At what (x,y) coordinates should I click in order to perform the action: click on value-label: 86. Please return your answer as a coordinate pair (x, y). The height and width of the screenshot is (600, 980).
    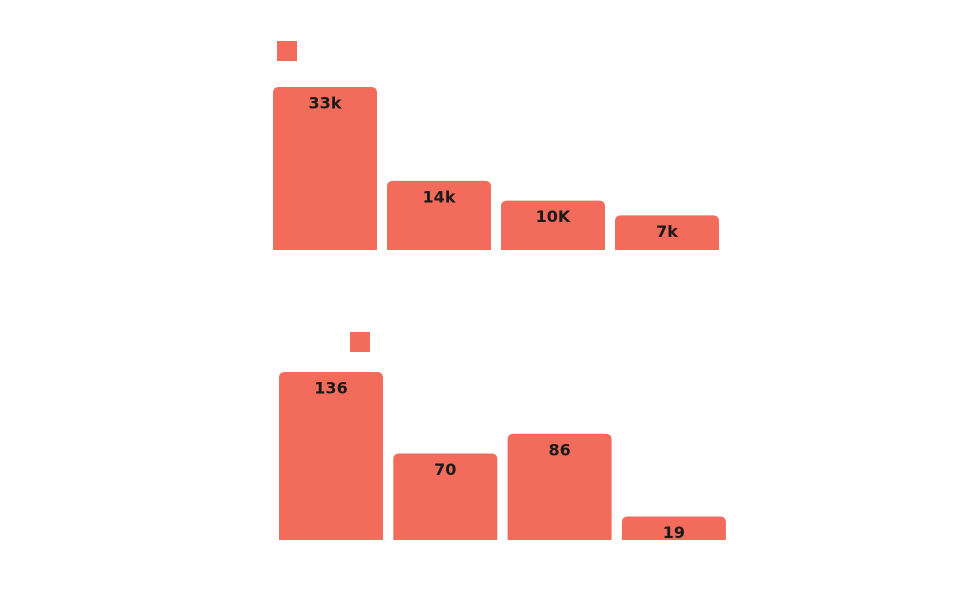
    Looking at the image, I should click on (559, 449).